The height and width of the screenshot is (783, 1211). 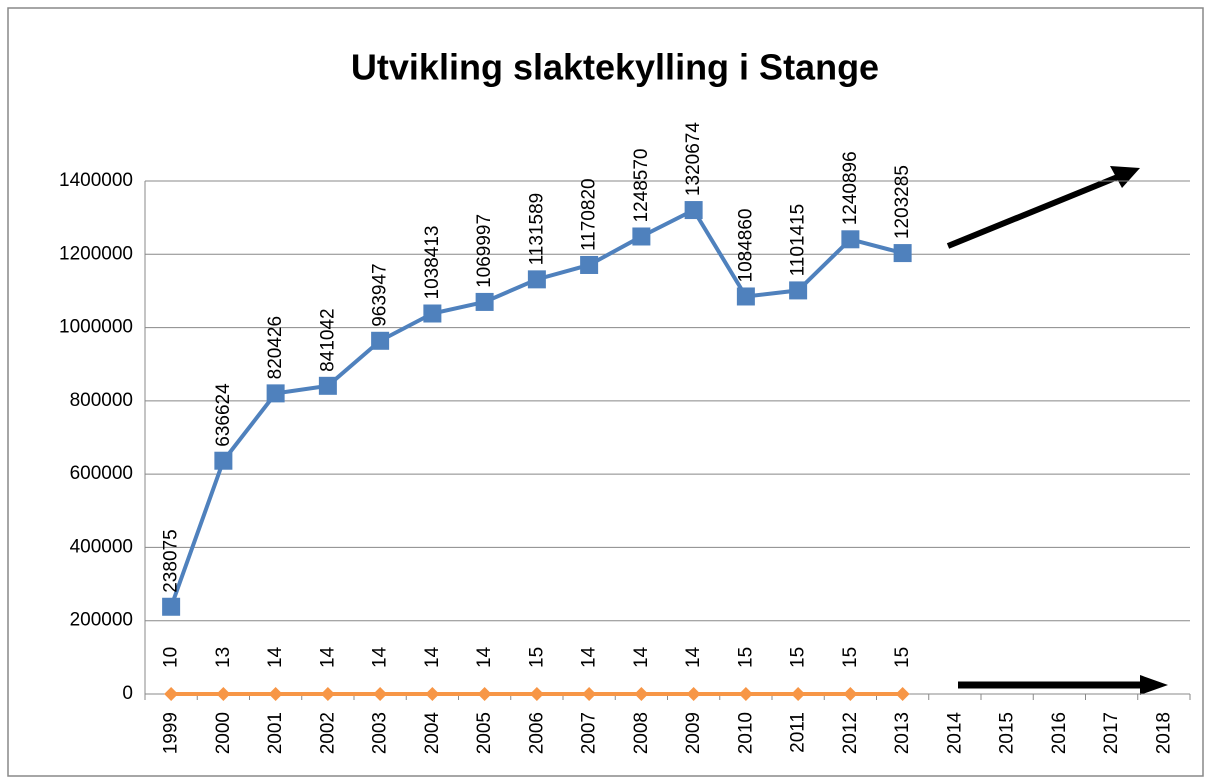 What do you see at coordinates (615, 67) in the screenshot?
I see `chart-title: Utvikling slaktekylling i Stange` at bounding box center [615, 67].